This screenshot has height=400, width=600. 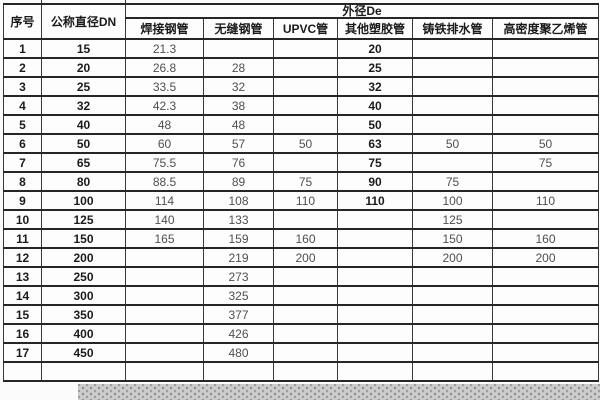 I want to click on seamless-steel-value-cell: 273, so click(x=238, y=276).